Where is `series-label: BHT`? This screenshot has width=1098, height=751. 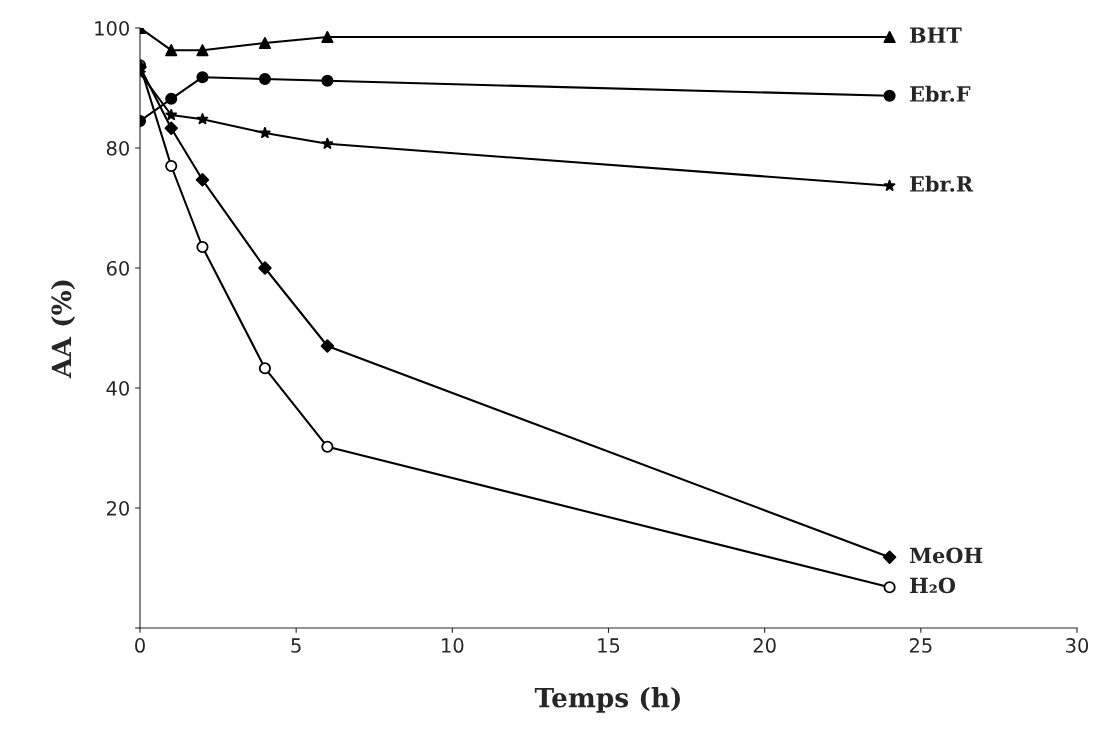 series-label: BHT is located at coordinates (936, 35).